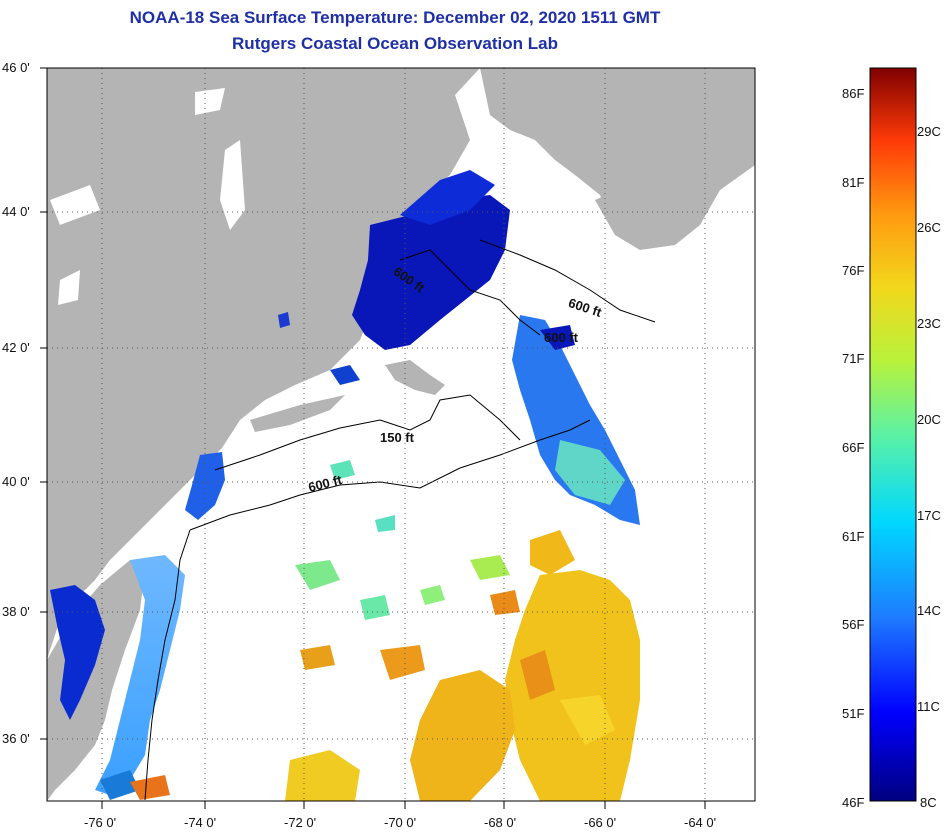  Describe the element at coordinates (390, 475) in the screenshot. I see `isobath-600ft` at that location.